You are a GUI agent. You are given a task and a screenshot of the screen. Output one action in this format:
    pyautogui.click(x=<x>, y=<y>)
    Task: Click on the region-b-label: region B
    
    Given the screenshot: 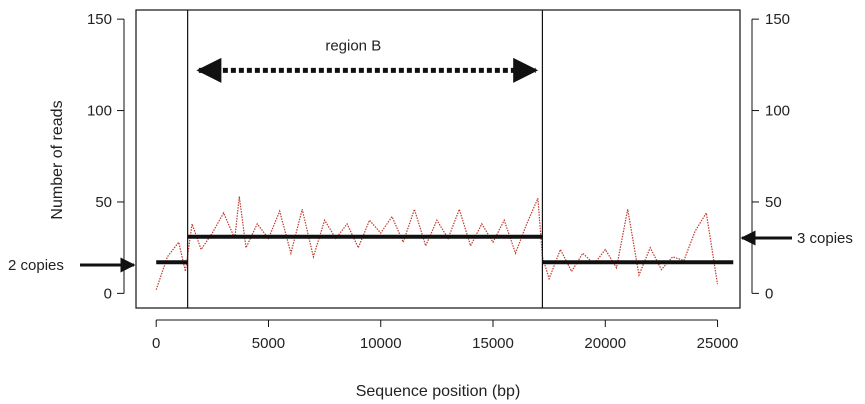 What is the action you would take?
    pyautogui.click(x=353, y=45)
    